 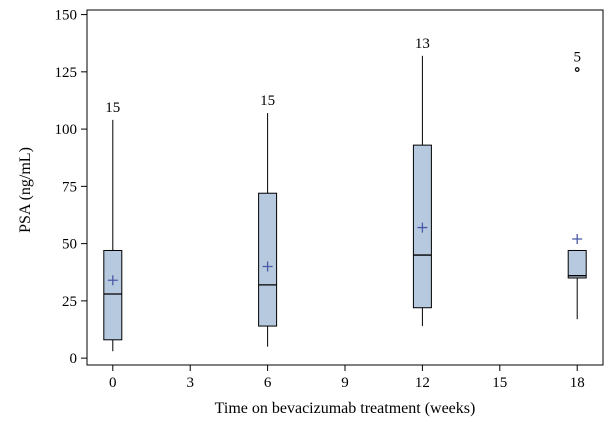 What do you see at coordinates (66, 73) in the screenshot?
I see `y-tick-label: 125` at bounding box center [66, 73].